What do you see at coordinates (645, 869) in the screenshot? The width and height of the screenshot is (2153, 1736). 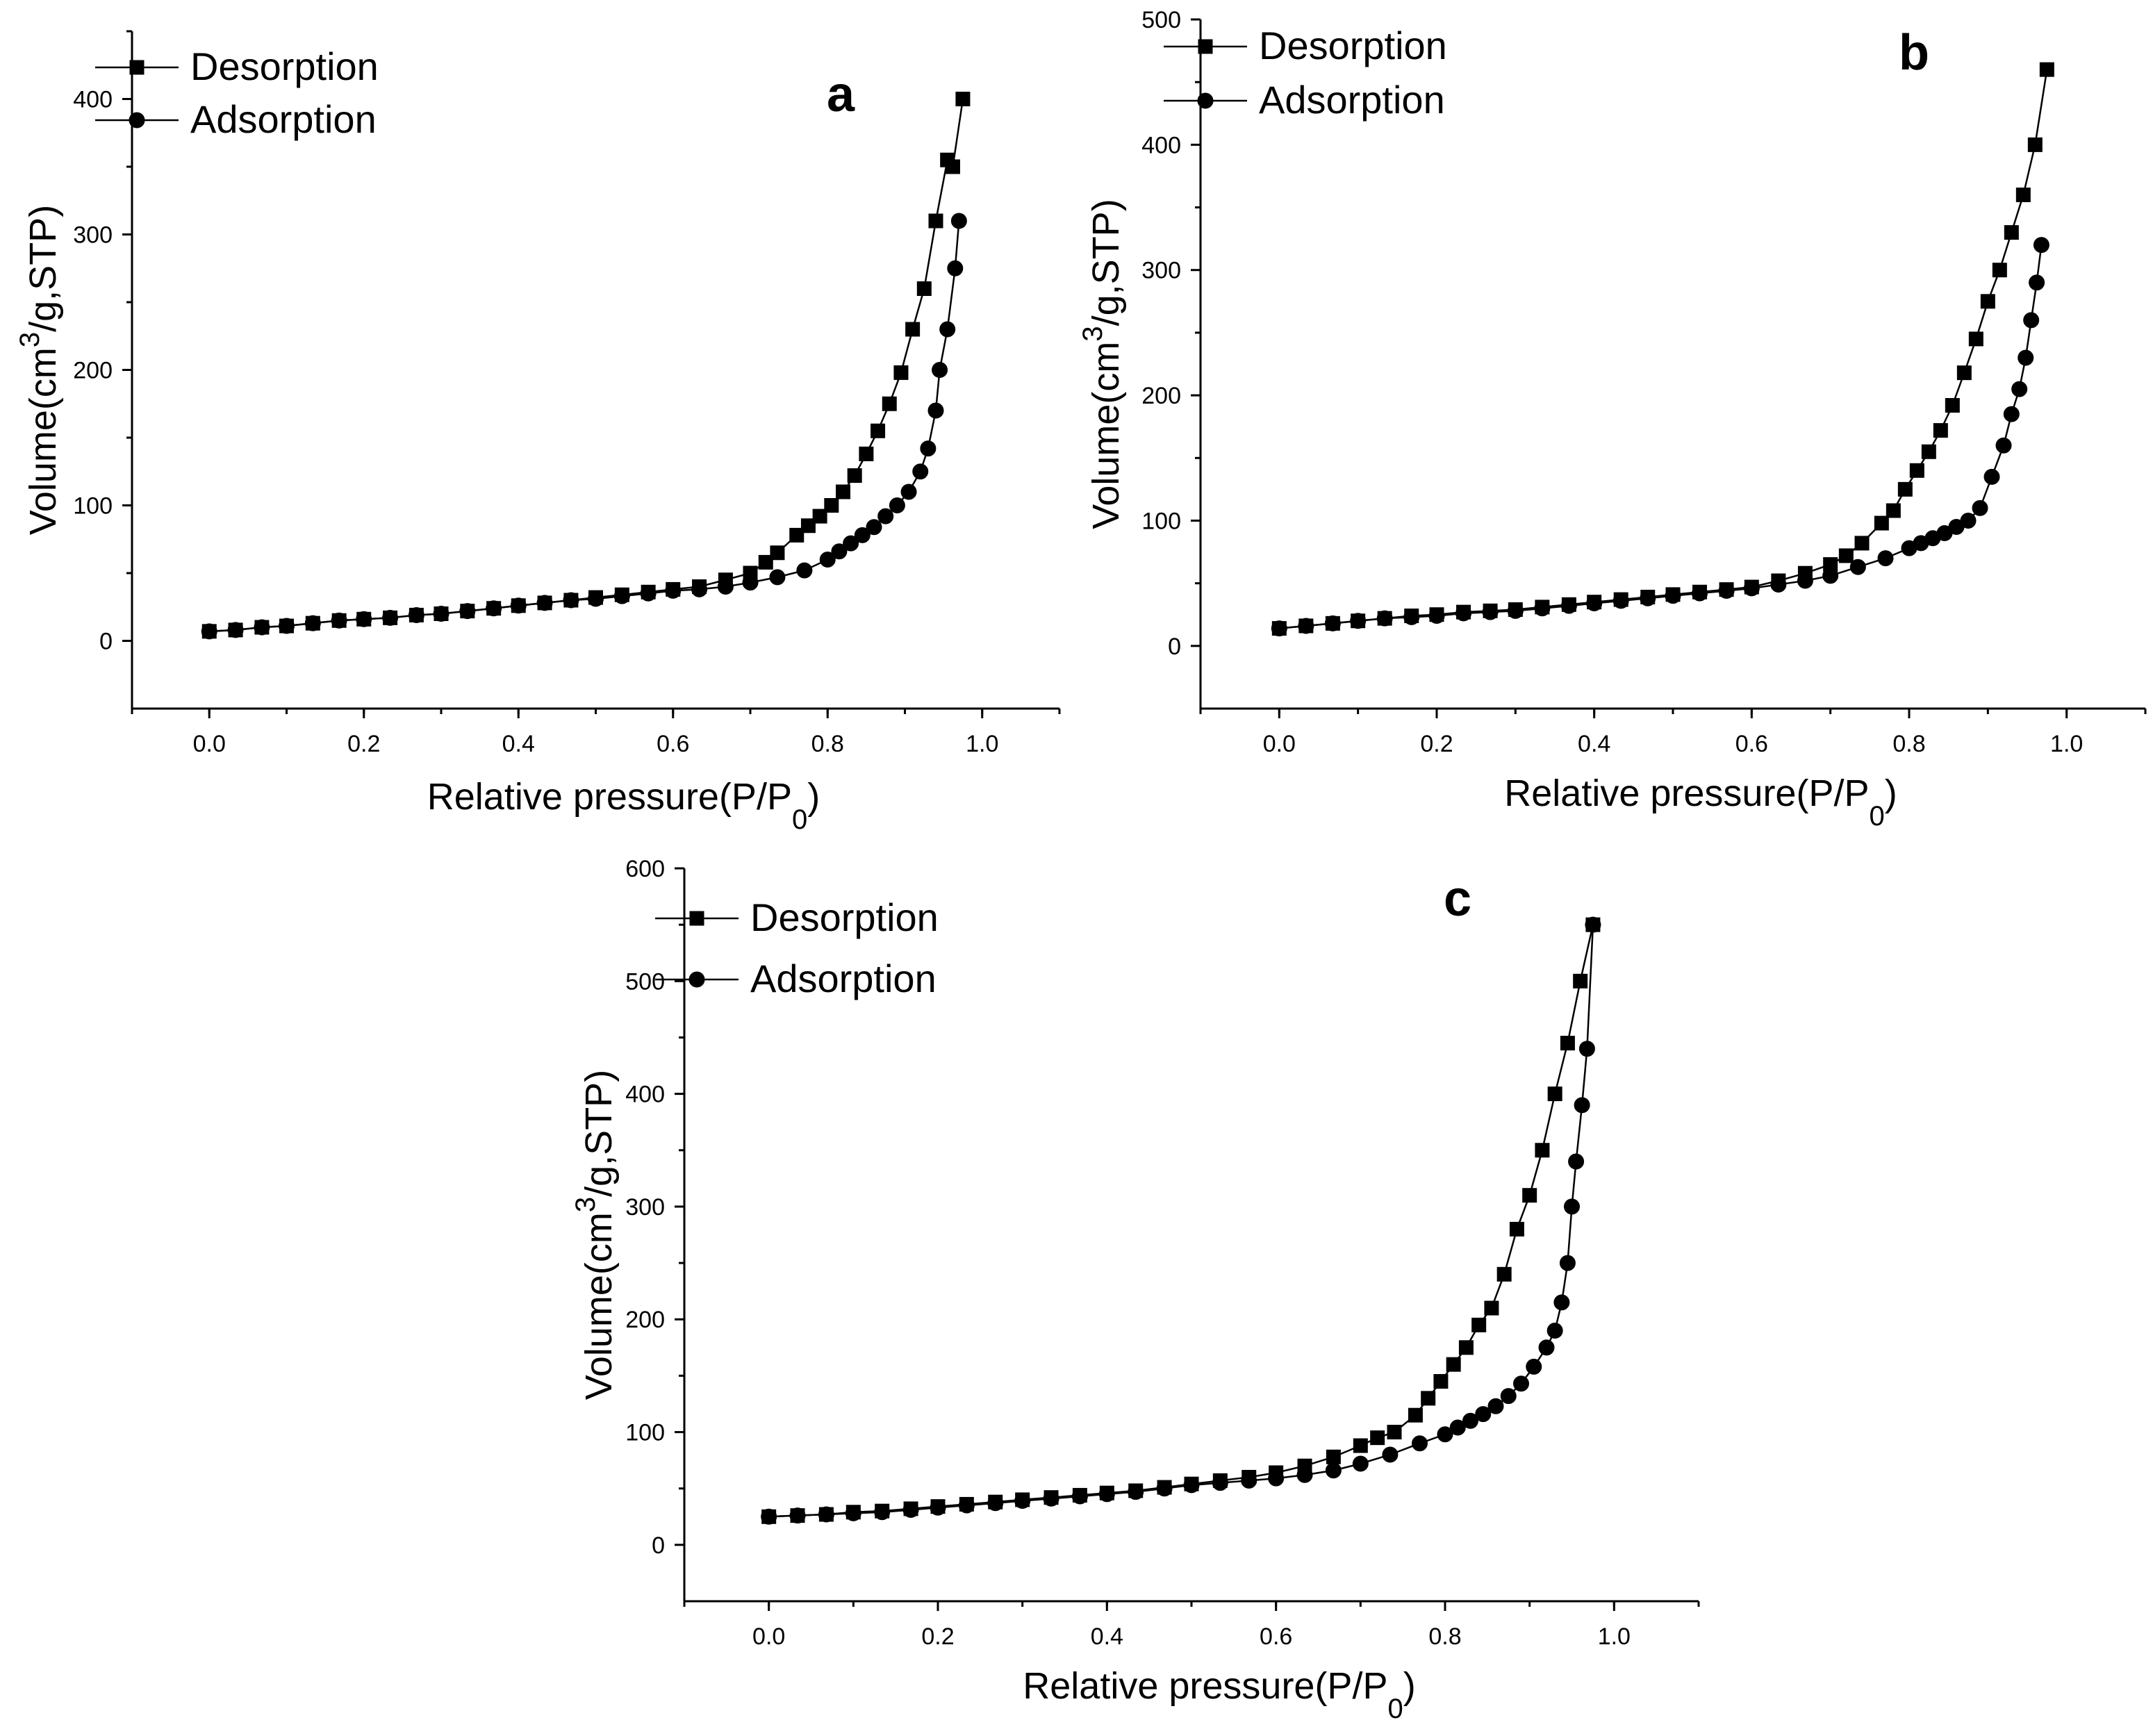 I see `y-tick-label: 600` at bounding box center [645, 869].